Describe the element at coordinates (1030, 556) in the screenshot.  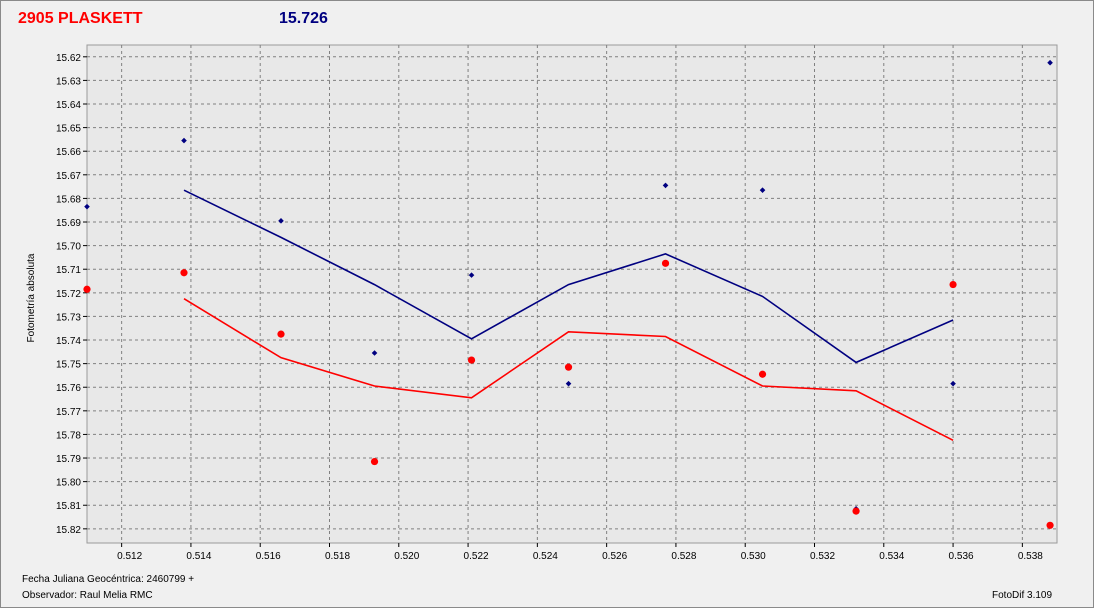
I see `x-tick-label: 0.538` at that location.